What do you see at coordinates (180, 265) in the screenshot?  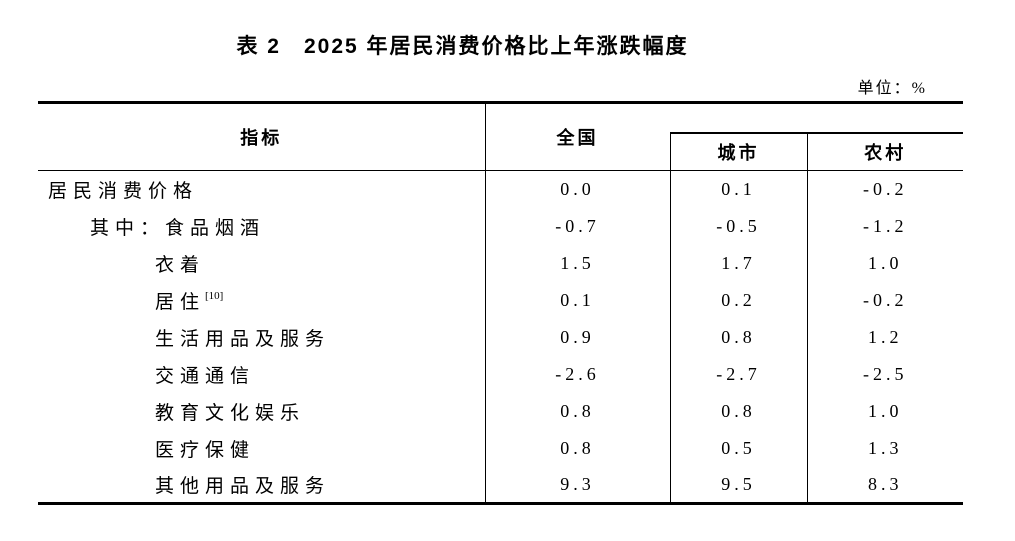 I see `indicator-label: 衣着` at bounding box center [180, 265].